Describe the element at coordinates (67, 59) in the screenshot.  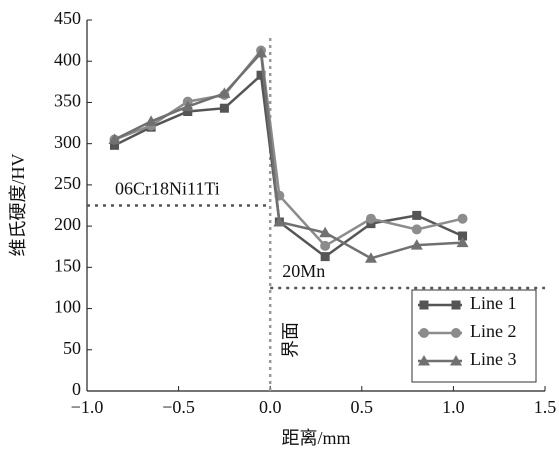
I see `y-tick-label: 400` at that location.